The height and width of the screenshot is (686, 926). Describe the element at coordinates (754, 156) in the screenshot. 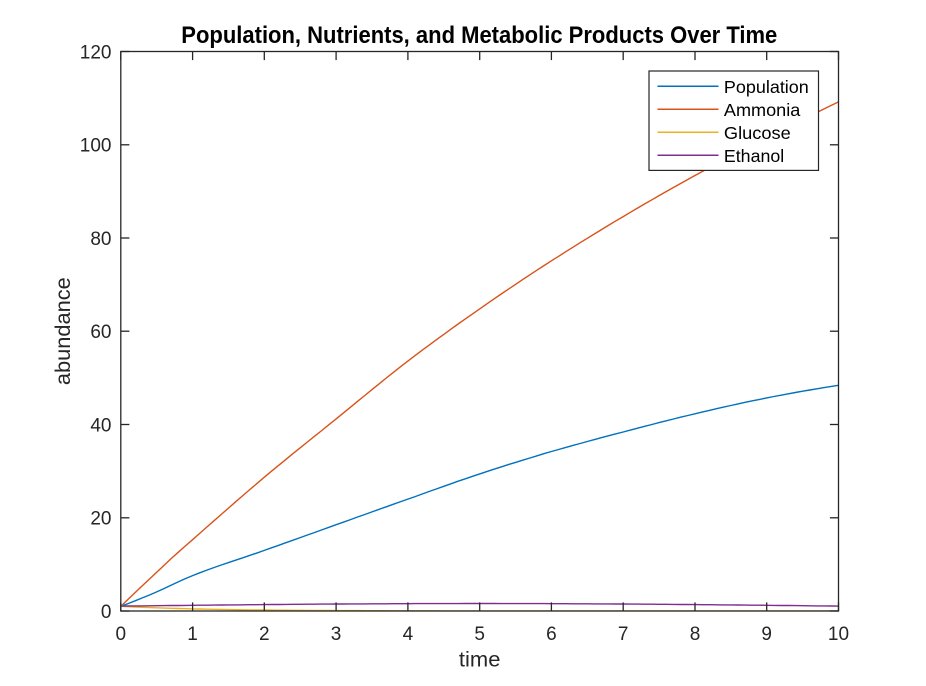

I see `svg-text: Ethanol` at that location.